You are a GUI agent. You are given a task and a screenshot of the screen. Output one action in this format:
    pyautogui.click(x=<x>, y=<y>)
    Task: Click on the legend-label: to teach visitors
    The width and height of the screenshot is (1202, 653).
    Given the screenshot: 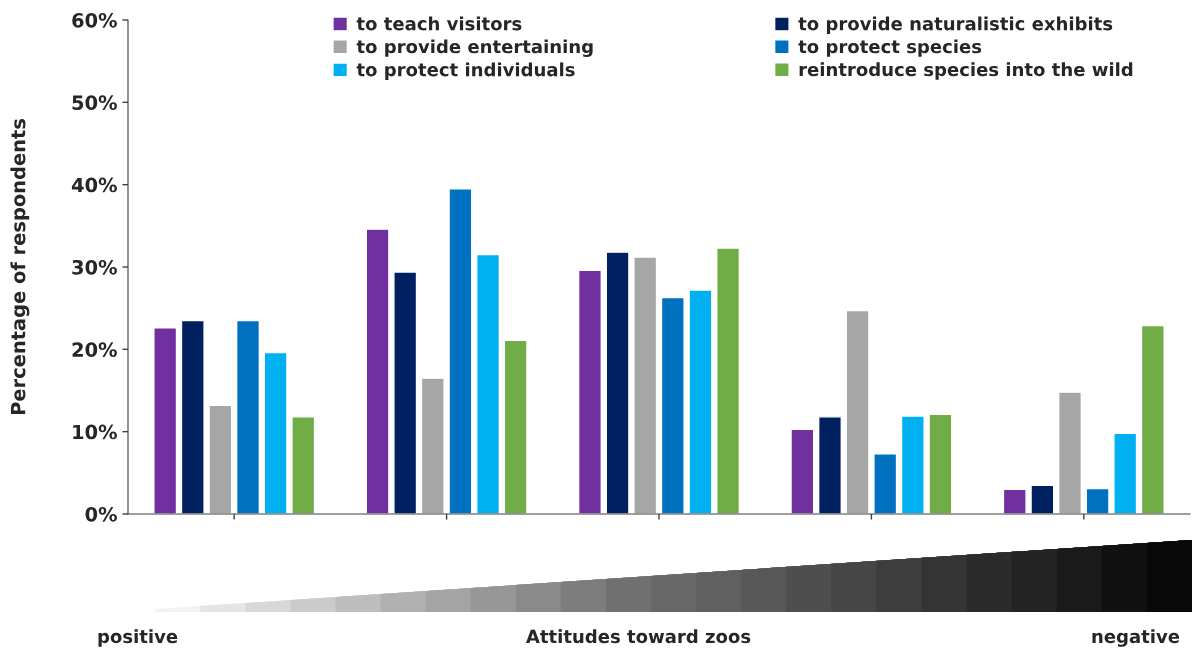 What is the action you would take?
    pyautogui.click(x=439, y=23)
    